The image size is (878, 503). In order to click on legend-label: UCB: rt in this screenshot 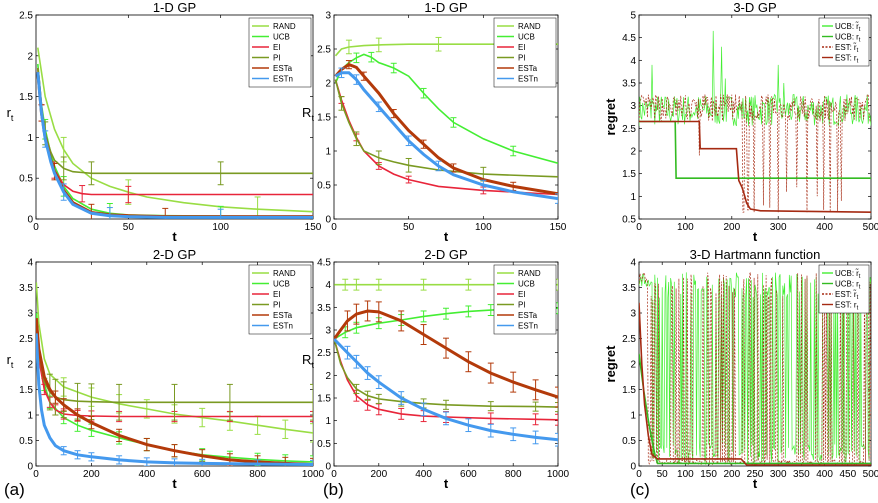, I will do `click(848, 38)`.